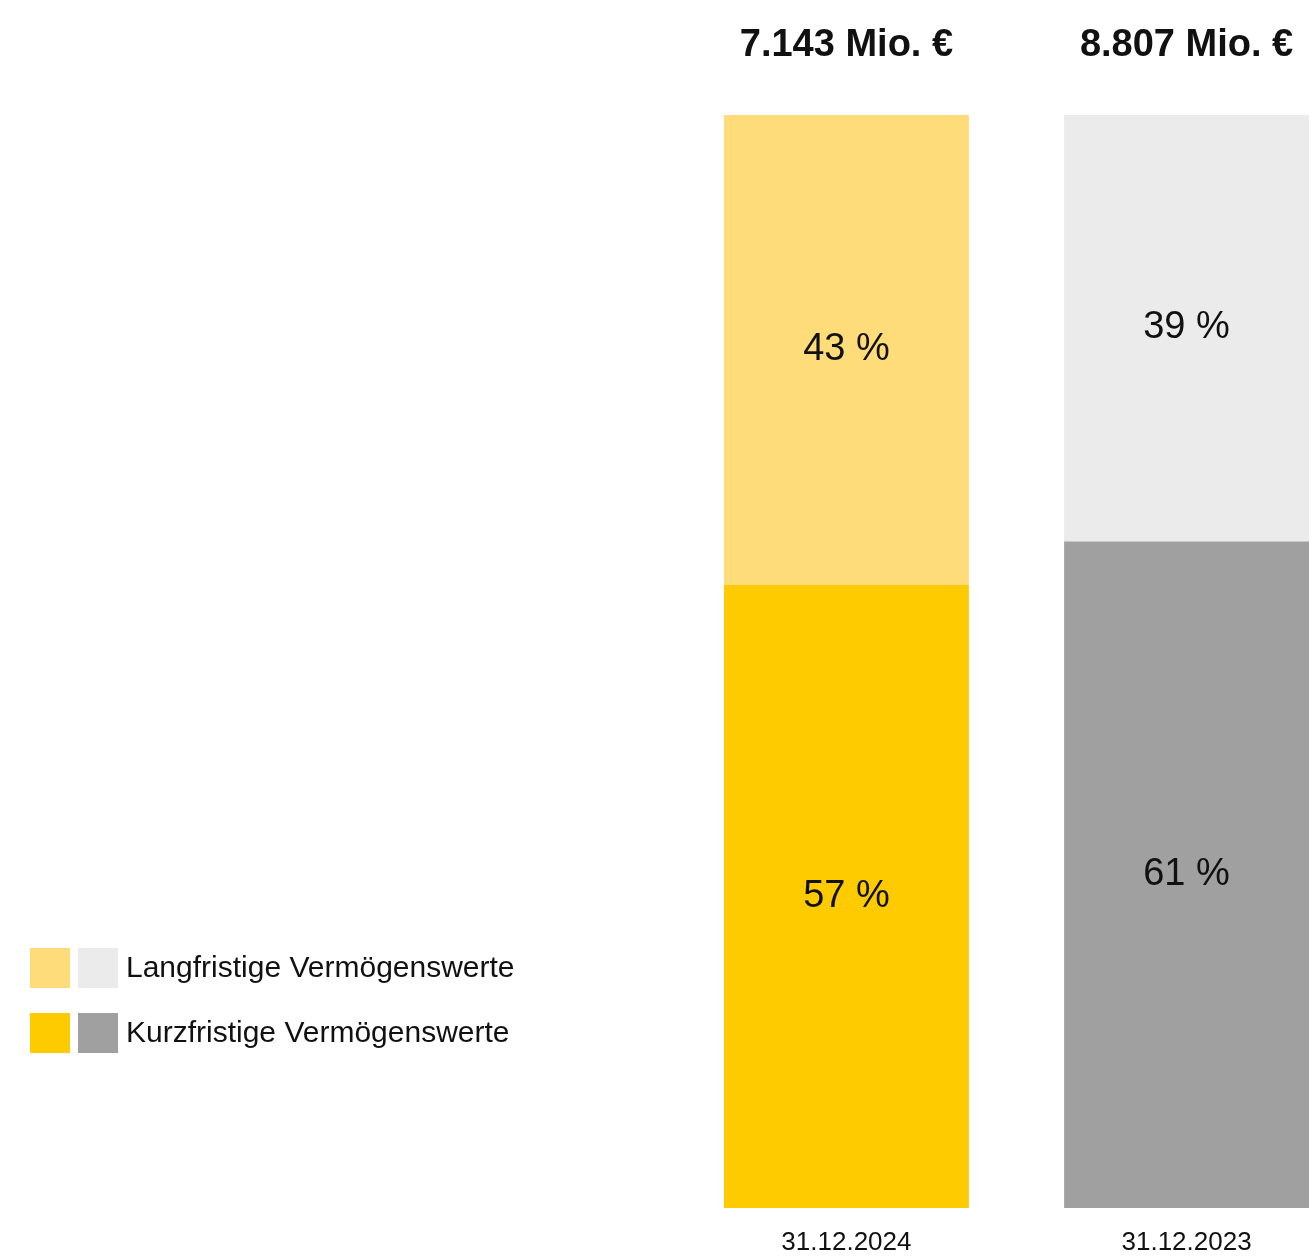  What do you see at coordinates (1186, 871) in the screenshot?
I see `data-label: 61 %` at bounding box center [1186, 871].